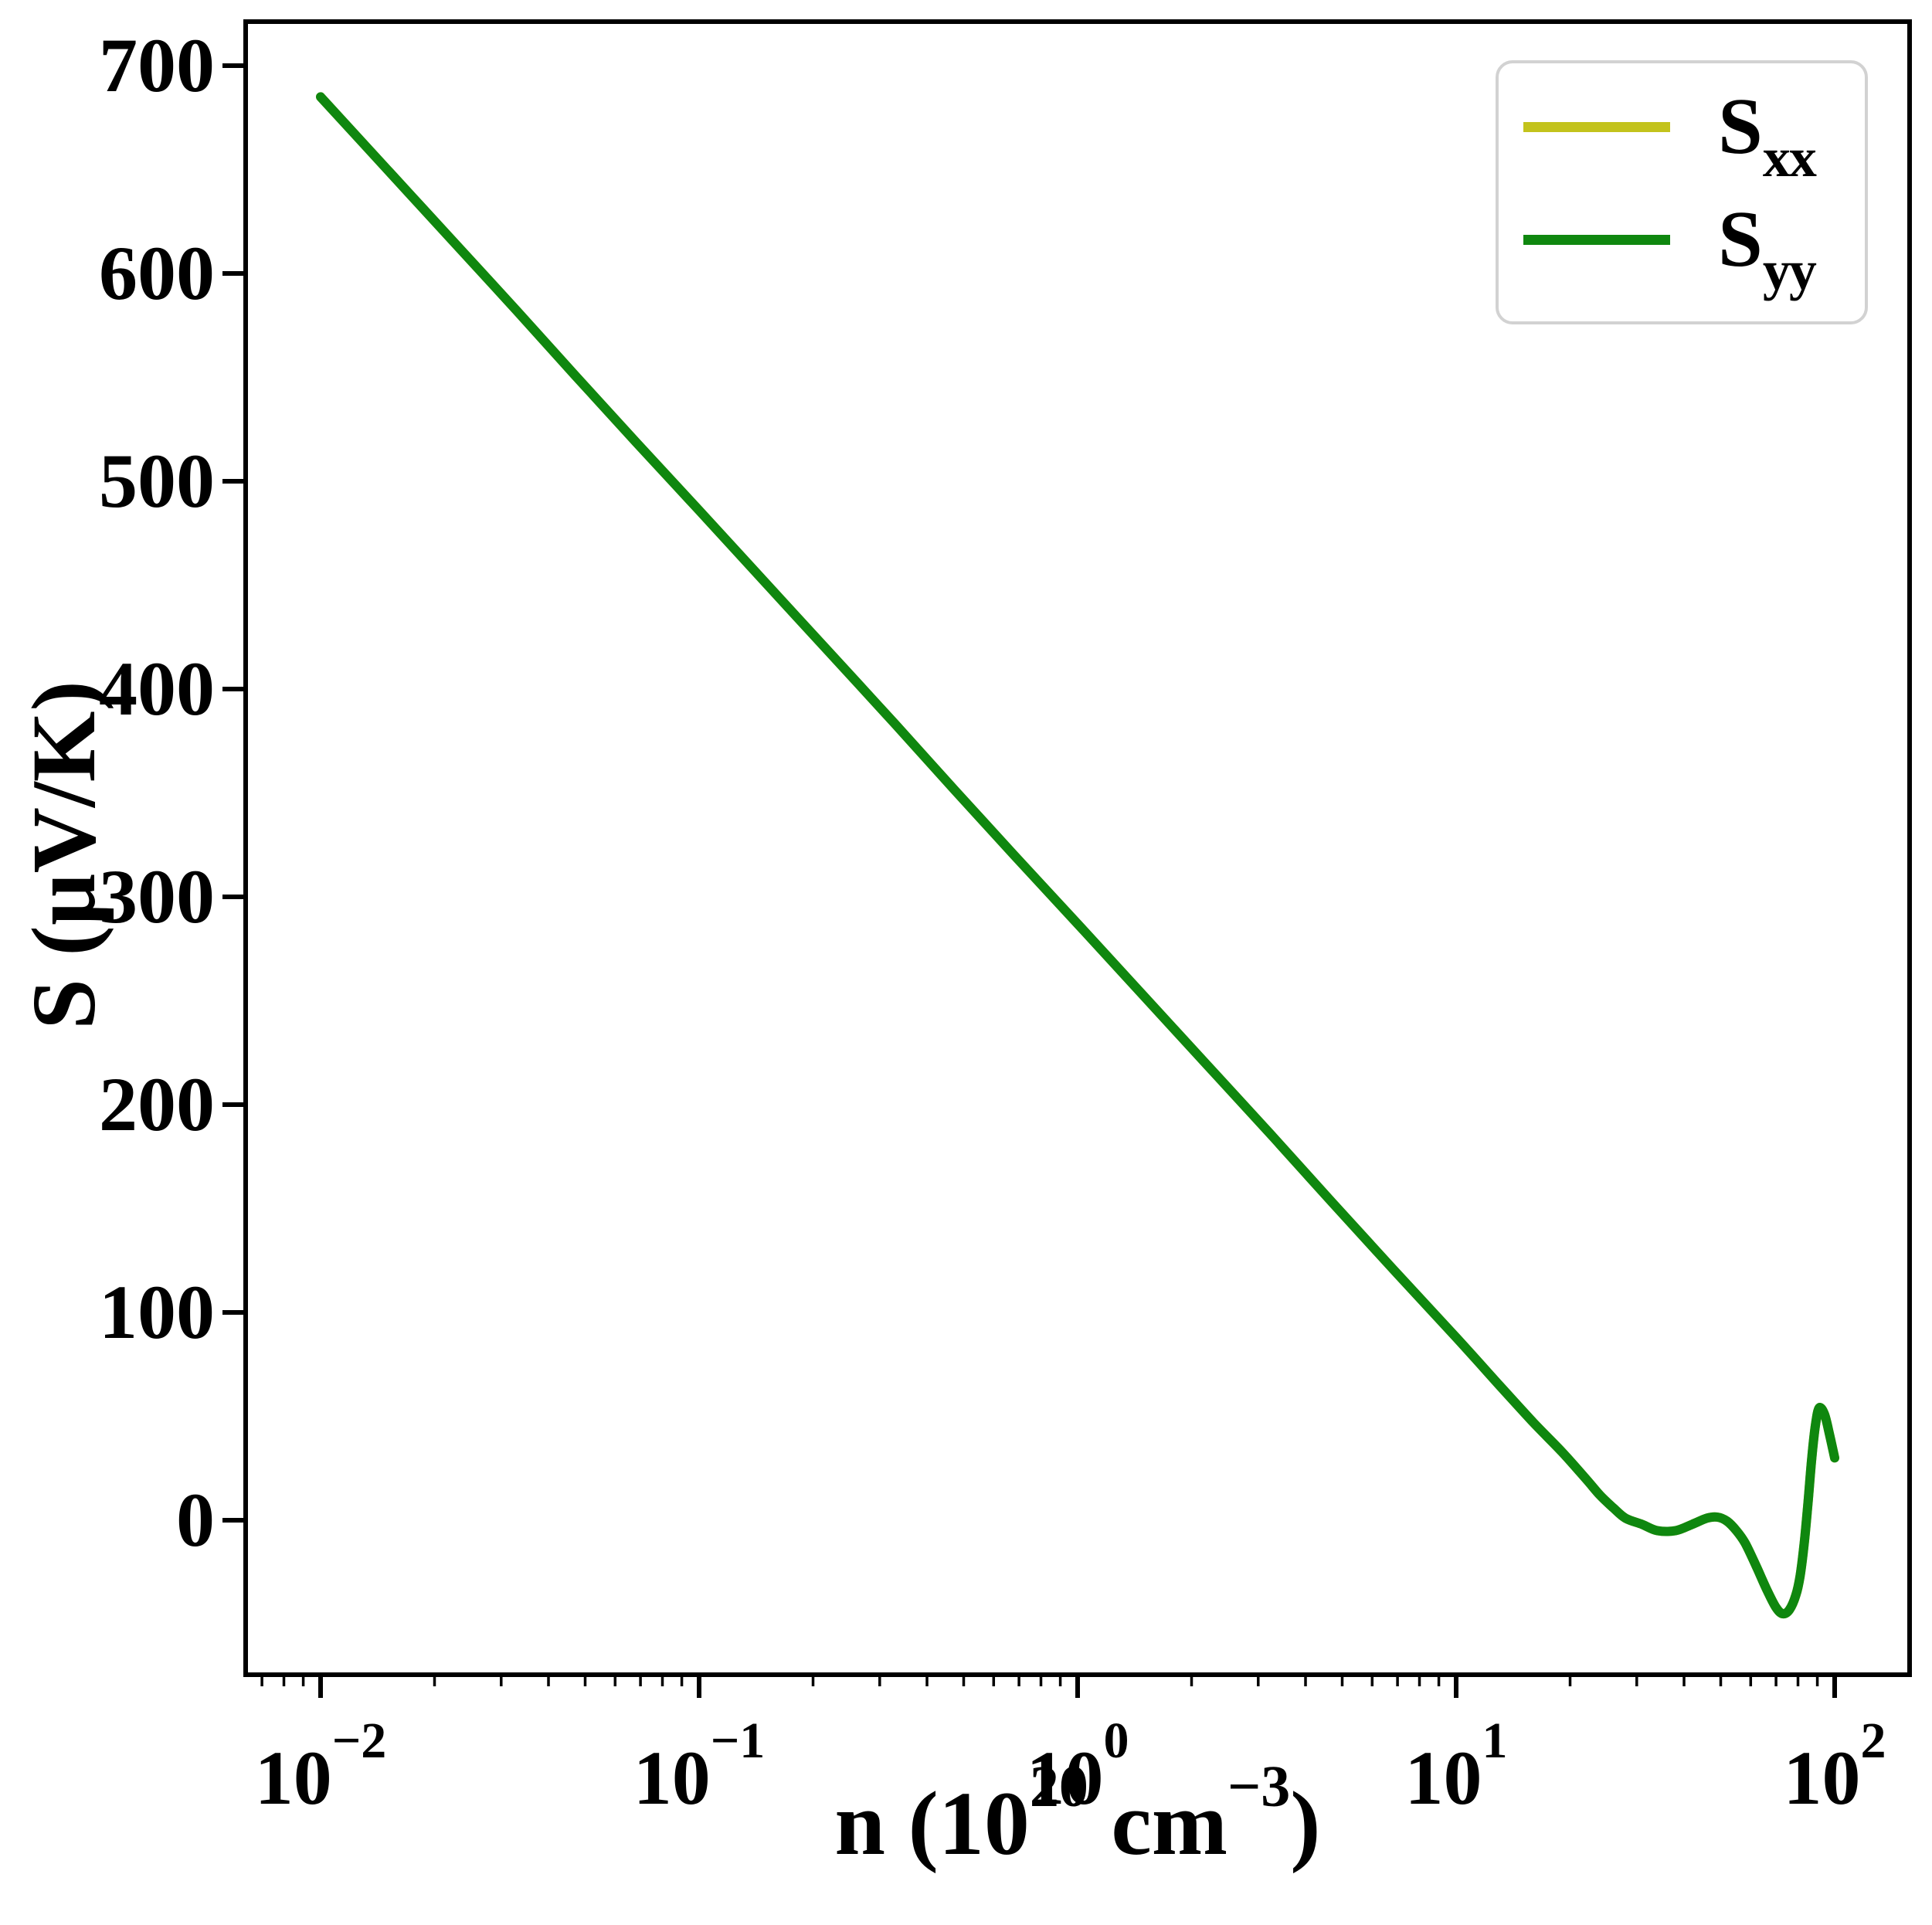 This screenshot has width=1932, height=1925. What do you see at coordinates (157, 1104) in the screenshot?
I see `y-tick-label: 200` at bounding box center [157, 1104].